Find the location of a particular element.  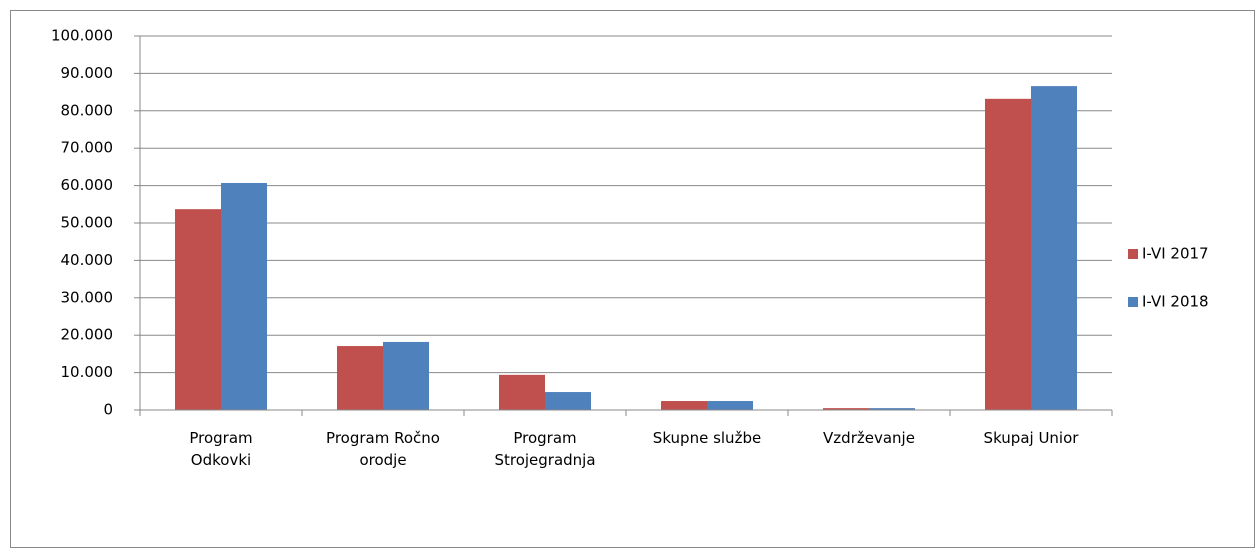

y-tick-label: 0 is located at coordinates (108, 410).